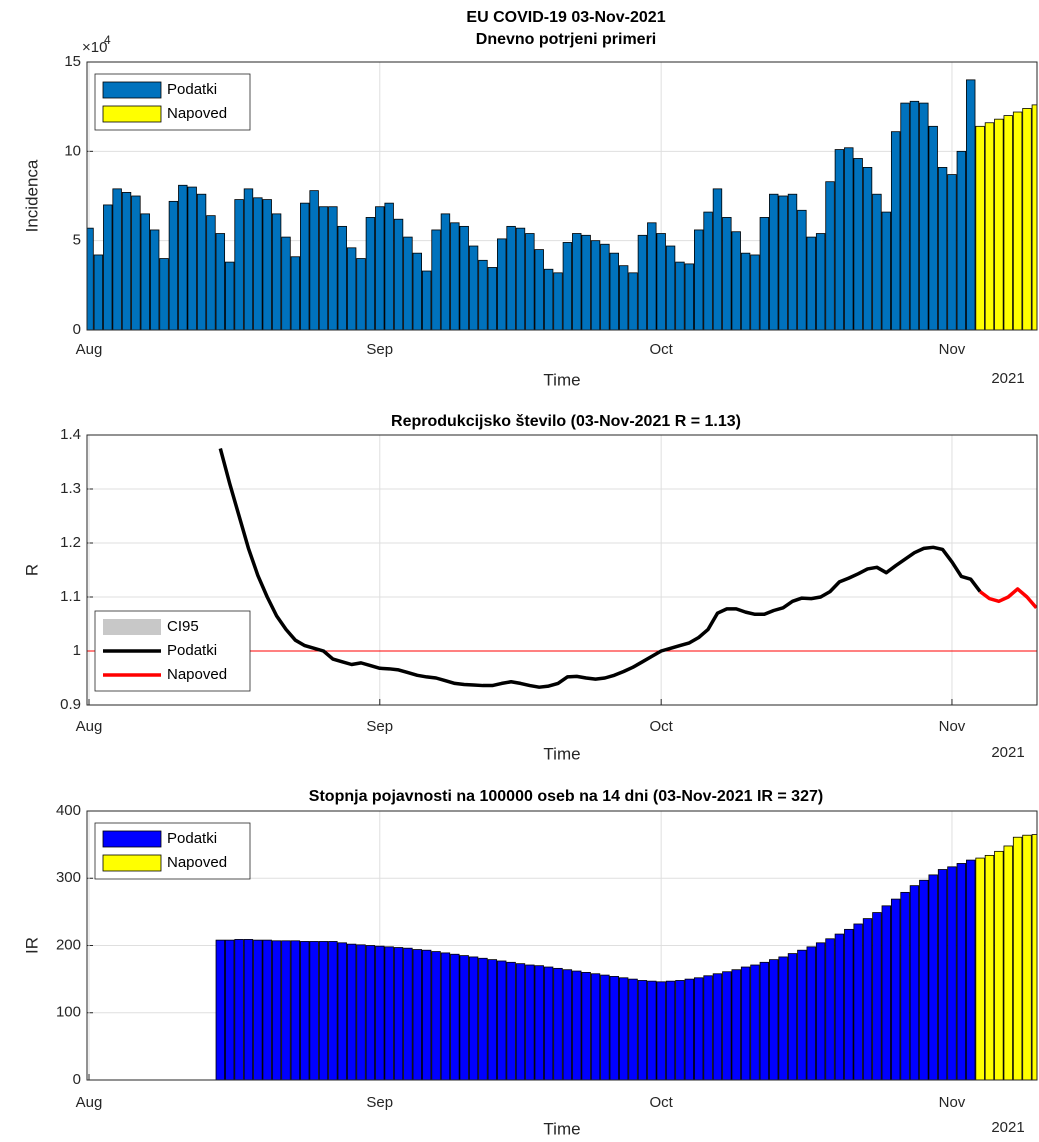 This screenshot has width=1039, height=1142. What do you see at coordinates (379, 1102) in the screenshot?
I see `x-tick-label: Sep` at bounding box center [379, 1102].